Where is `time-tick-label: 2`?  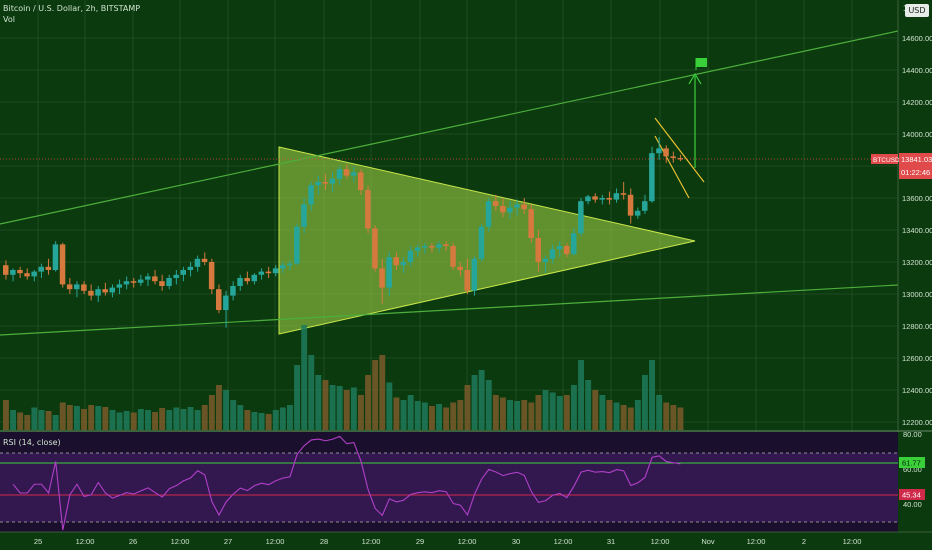 time-tick-label: 2 is located at coordinates (804, 541).